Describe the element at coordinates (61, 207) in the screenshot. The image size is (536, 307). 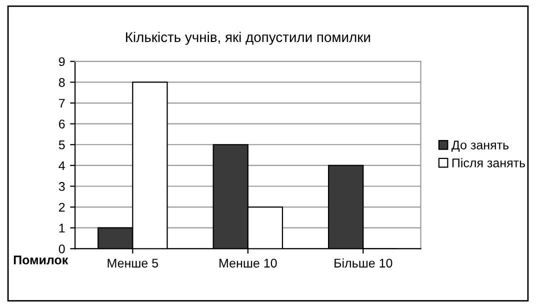
I see `y-tick-label: 2` at that location.